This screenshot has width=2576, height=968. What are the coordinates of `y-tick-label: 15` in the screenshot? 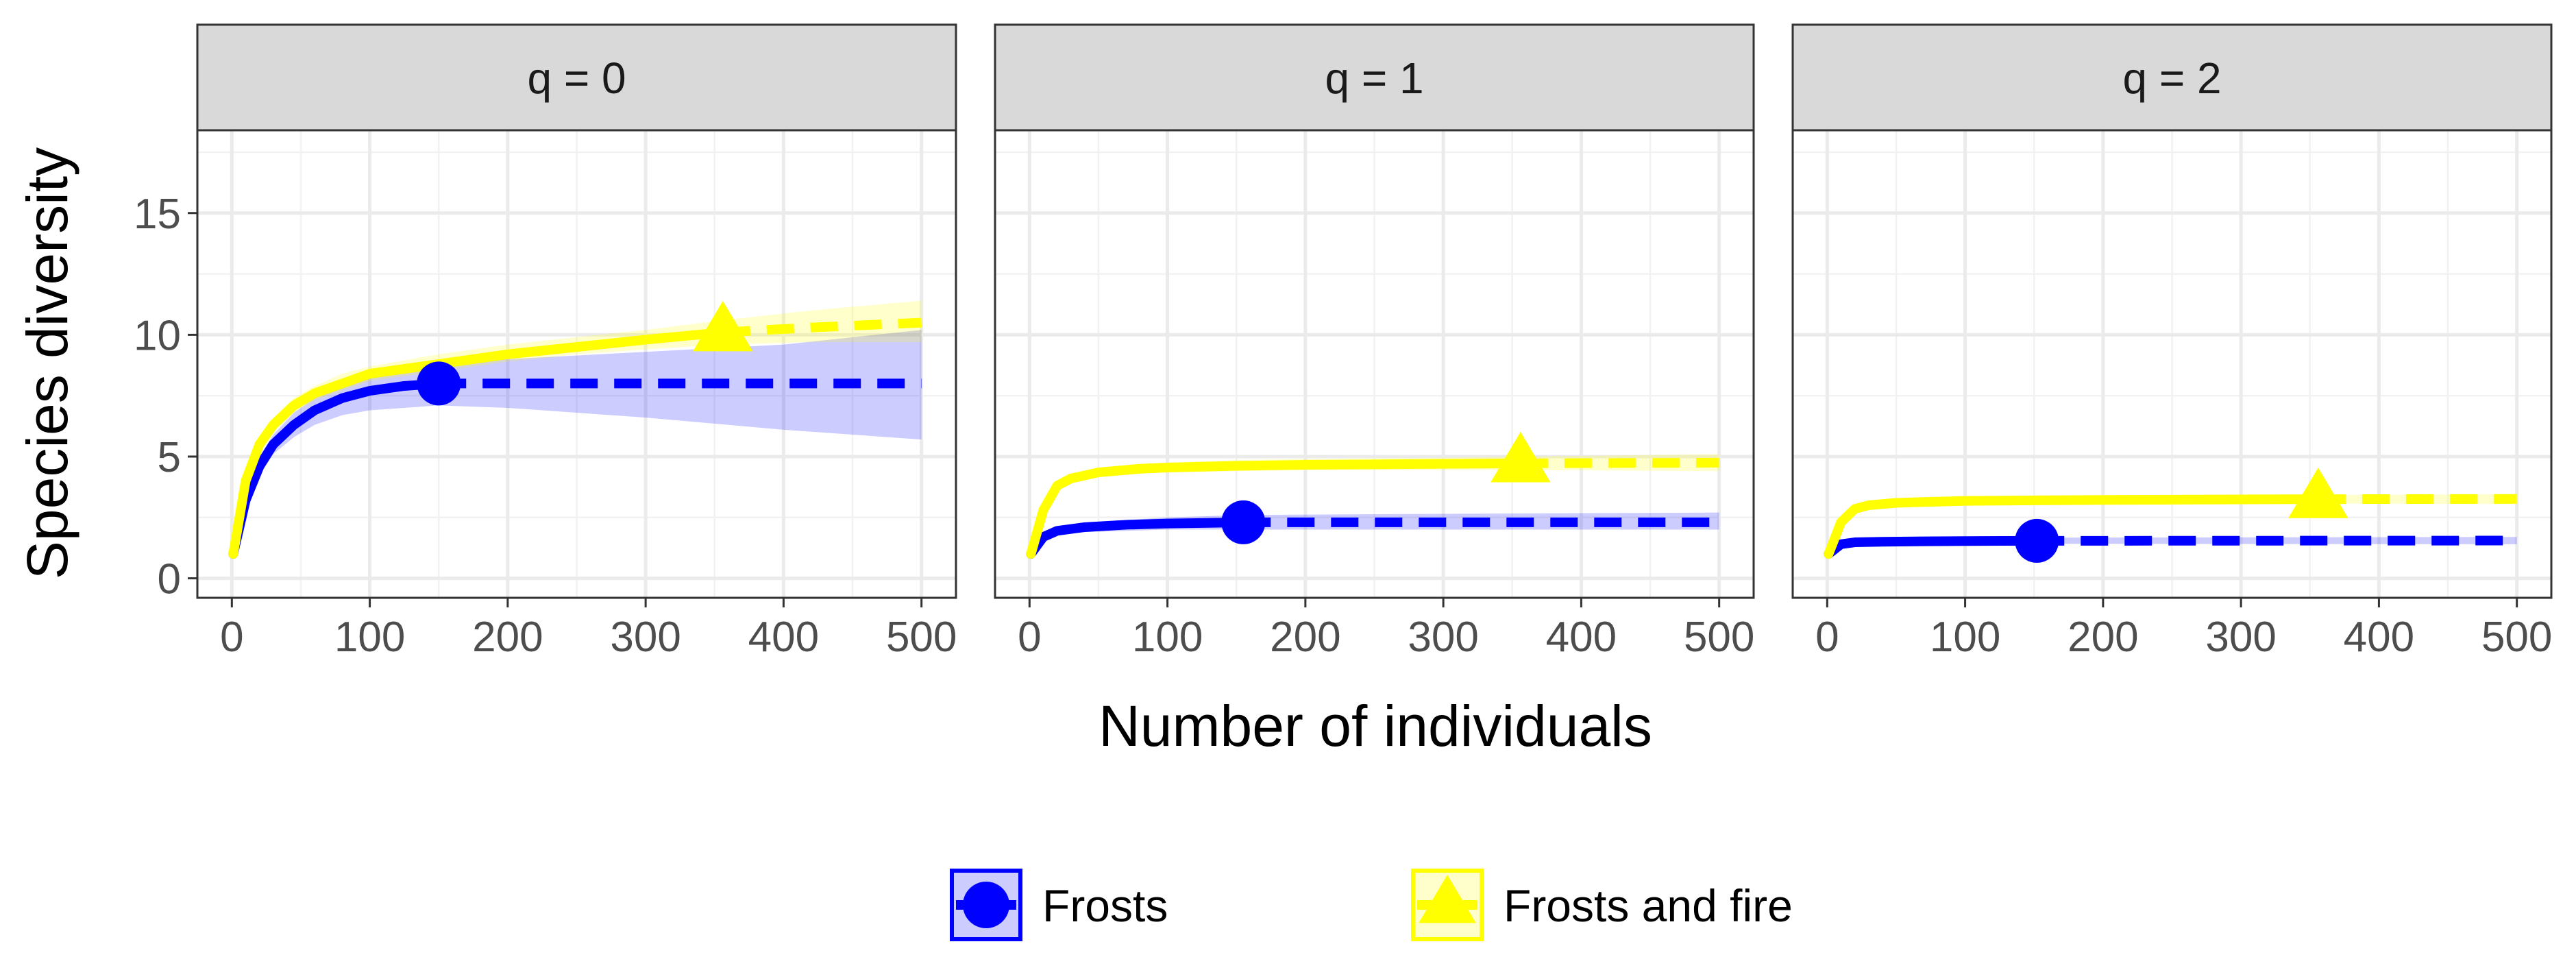 It's located at (158, 214).